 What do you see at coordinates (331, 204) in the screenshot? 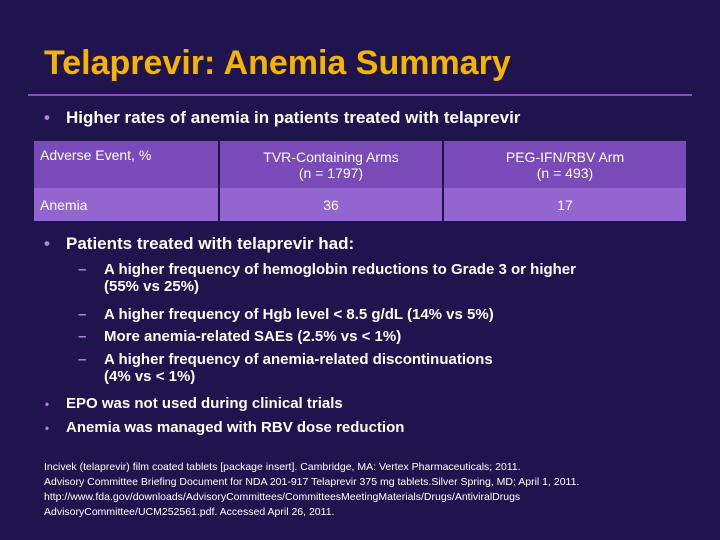
I see `cell-tvr-value: 36` at bounding box center [331, 204].